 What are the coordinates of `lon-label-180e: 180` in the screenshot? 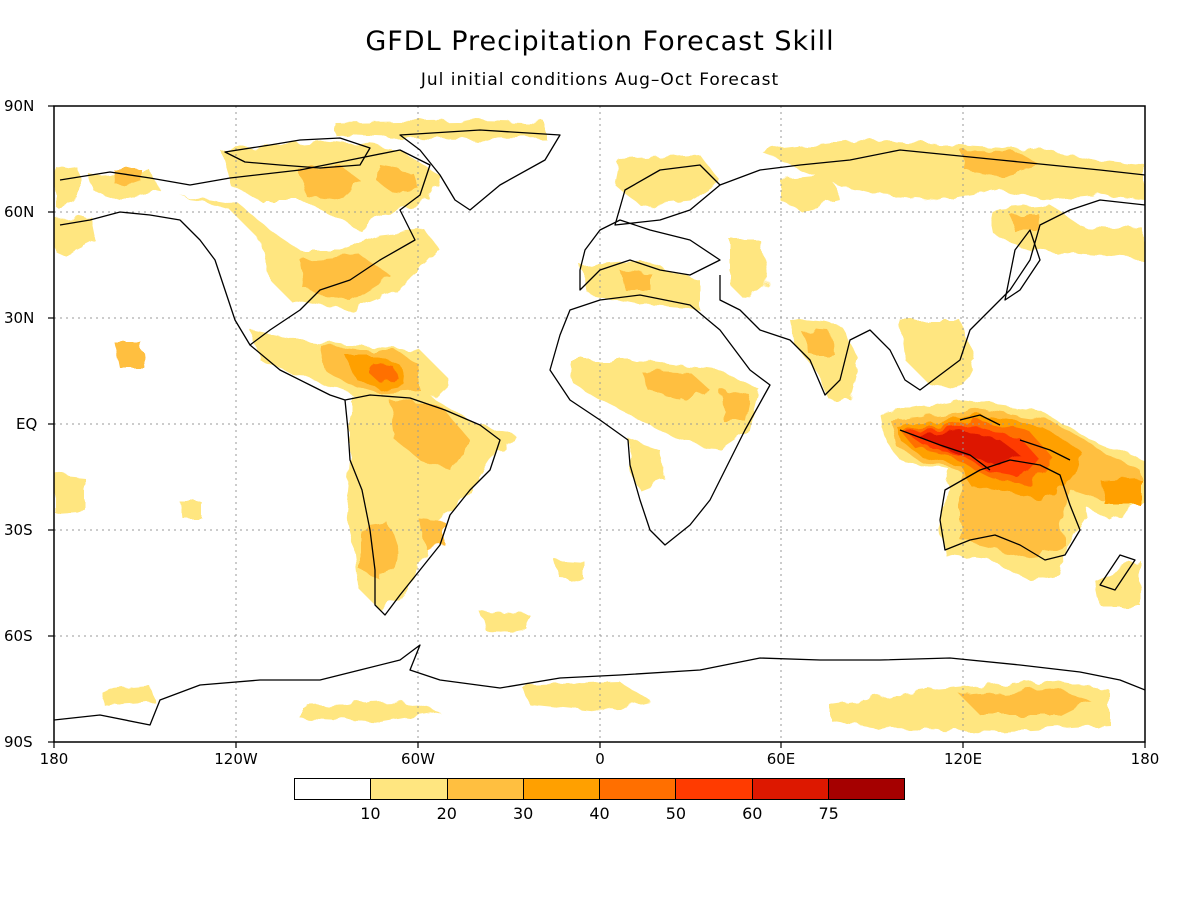 It's located at (1145, 759).